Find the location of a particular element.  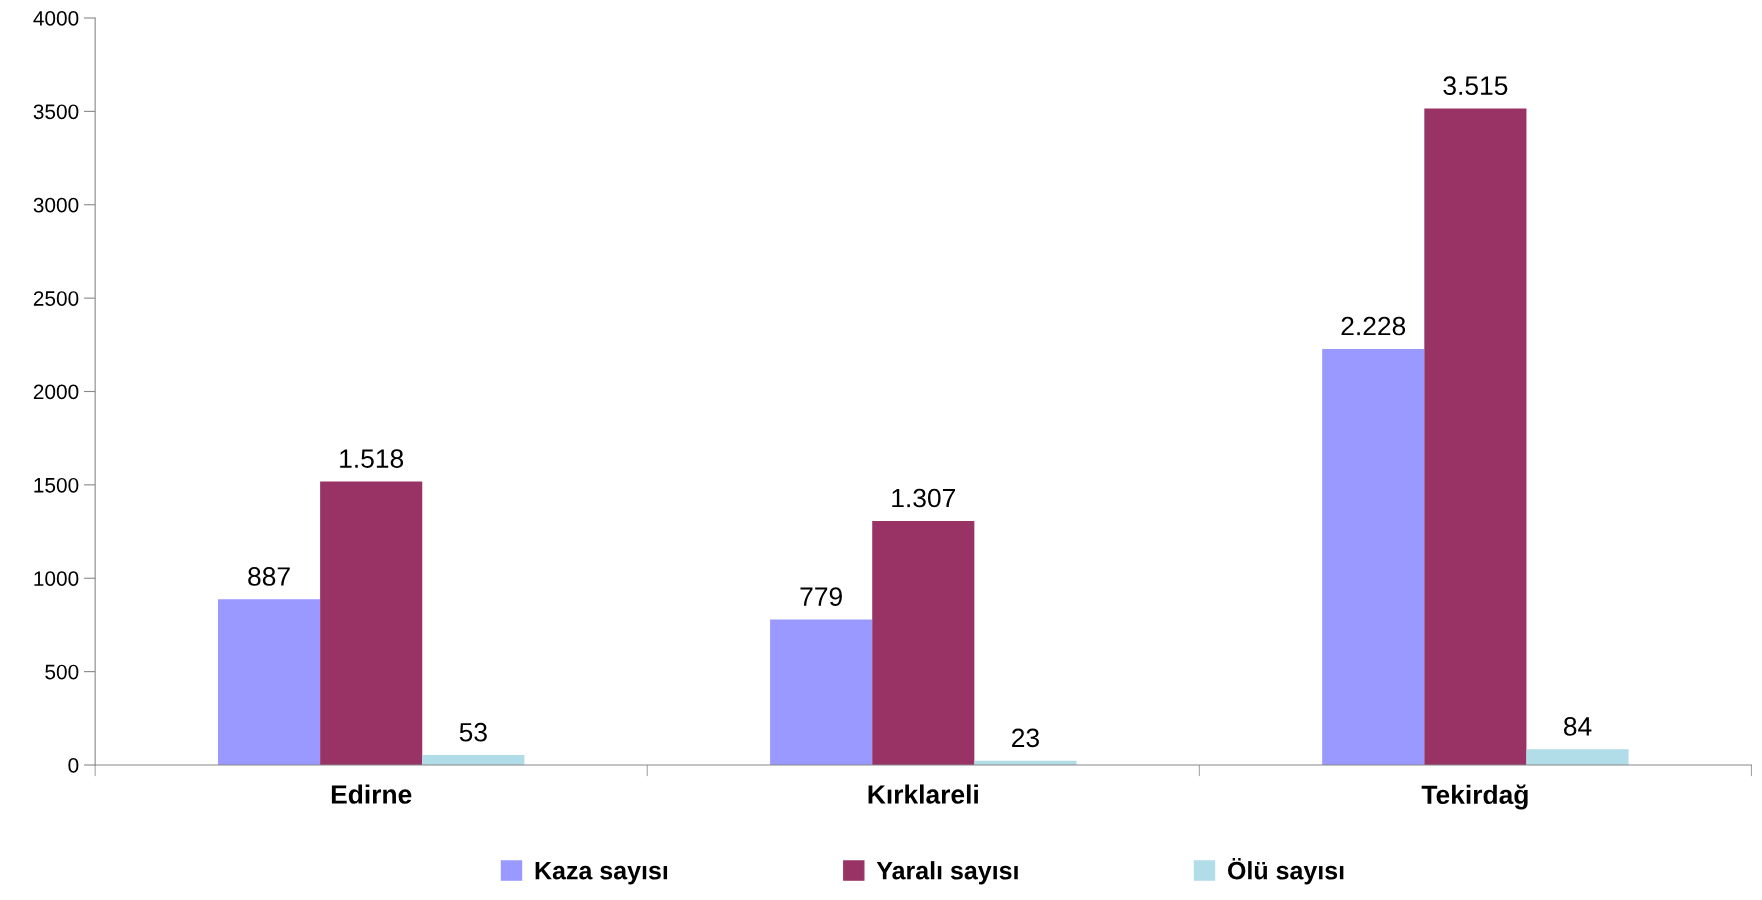

x-tick-label: Kırklareli is located at coordinates (923, 794).